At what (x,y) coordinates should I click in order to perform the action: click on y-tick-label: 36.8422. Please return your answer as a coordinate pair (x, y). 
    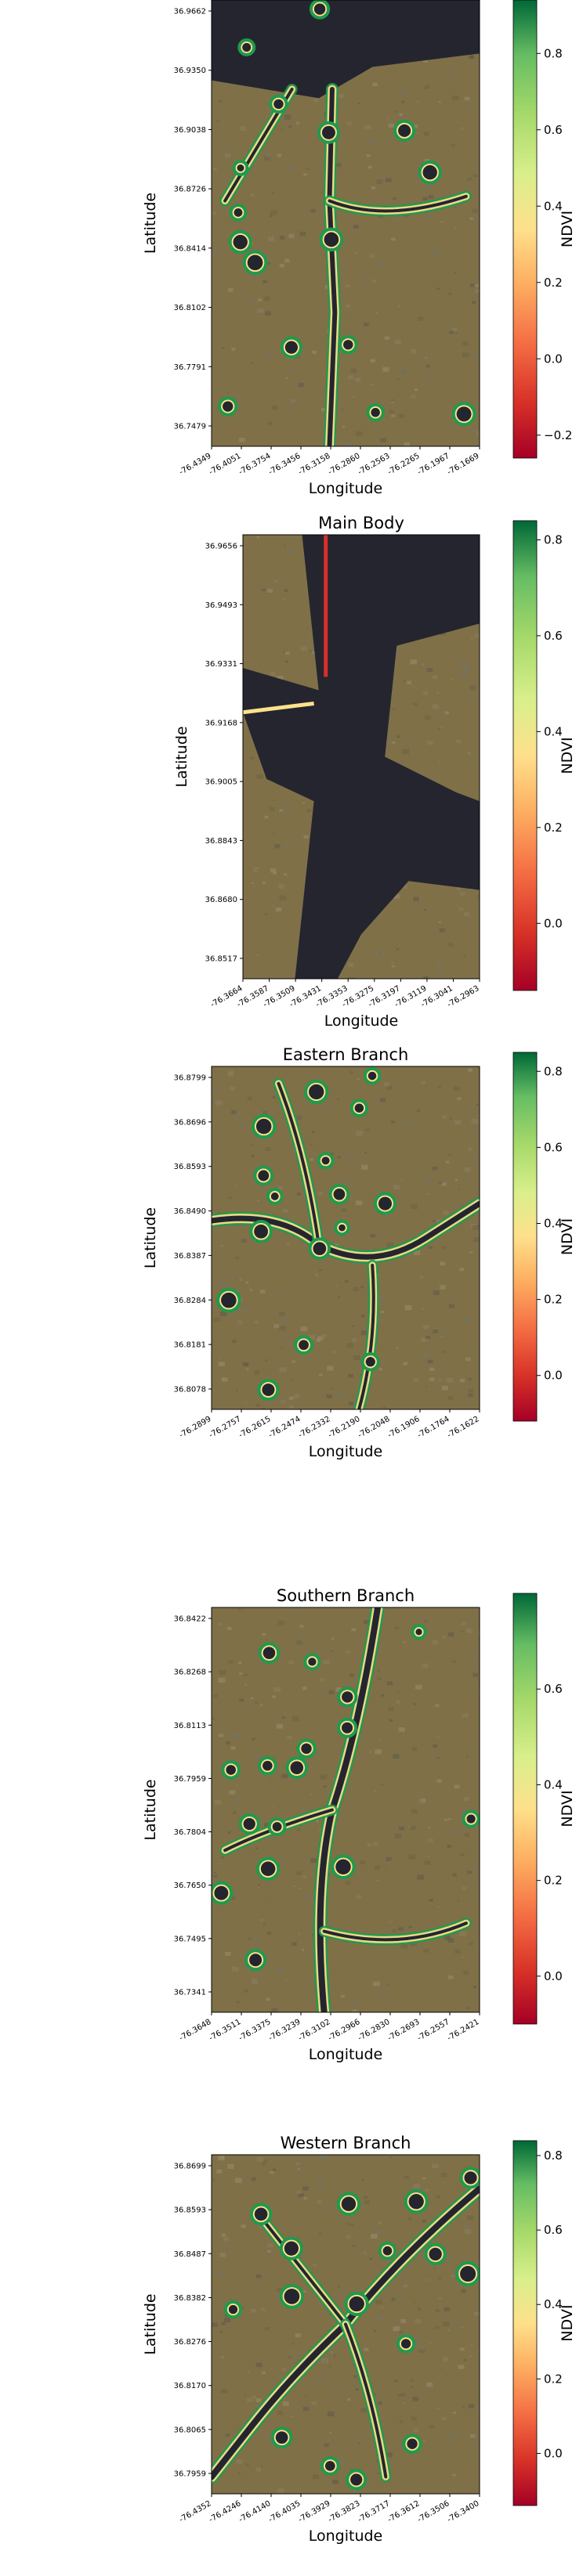
    Looking at the image, I should click on (190, 1619).